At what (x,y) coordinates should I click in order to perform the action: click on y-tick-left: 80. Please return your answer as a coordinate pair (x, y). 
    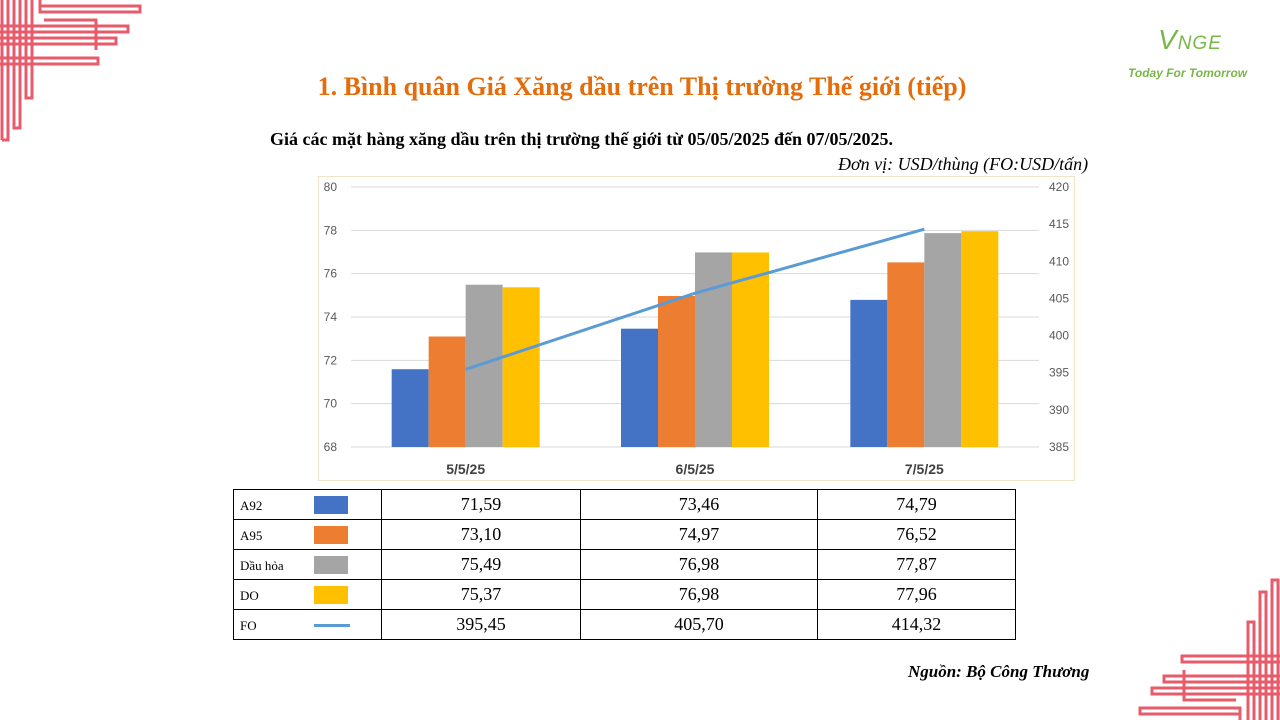
    Looking at the image, I should click on (331, 187).